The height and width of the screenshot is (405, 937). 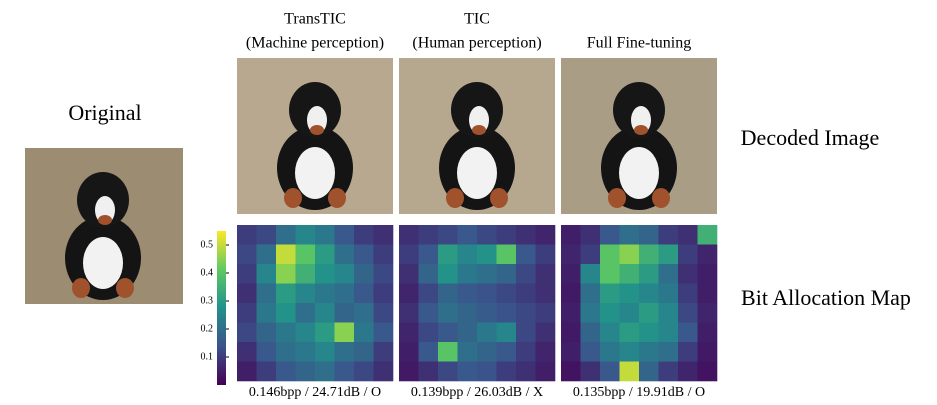 What do you see at coordinates (221, 308) in the screenshot?
I see `colorbar` at bounding box center [221, 308].